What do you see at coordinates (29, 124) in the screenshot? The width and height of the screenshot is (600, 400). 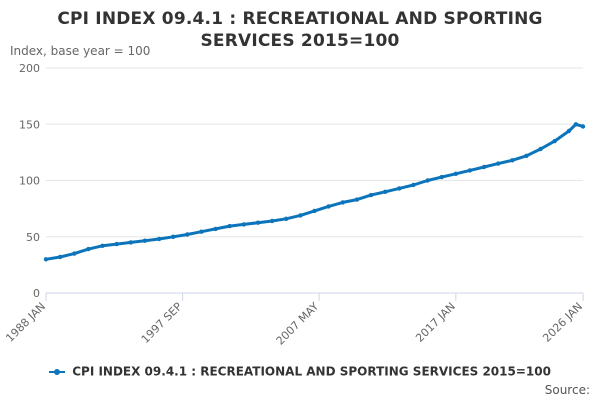 I see `y-tick-label: 150` at bounding box center [29, 124].